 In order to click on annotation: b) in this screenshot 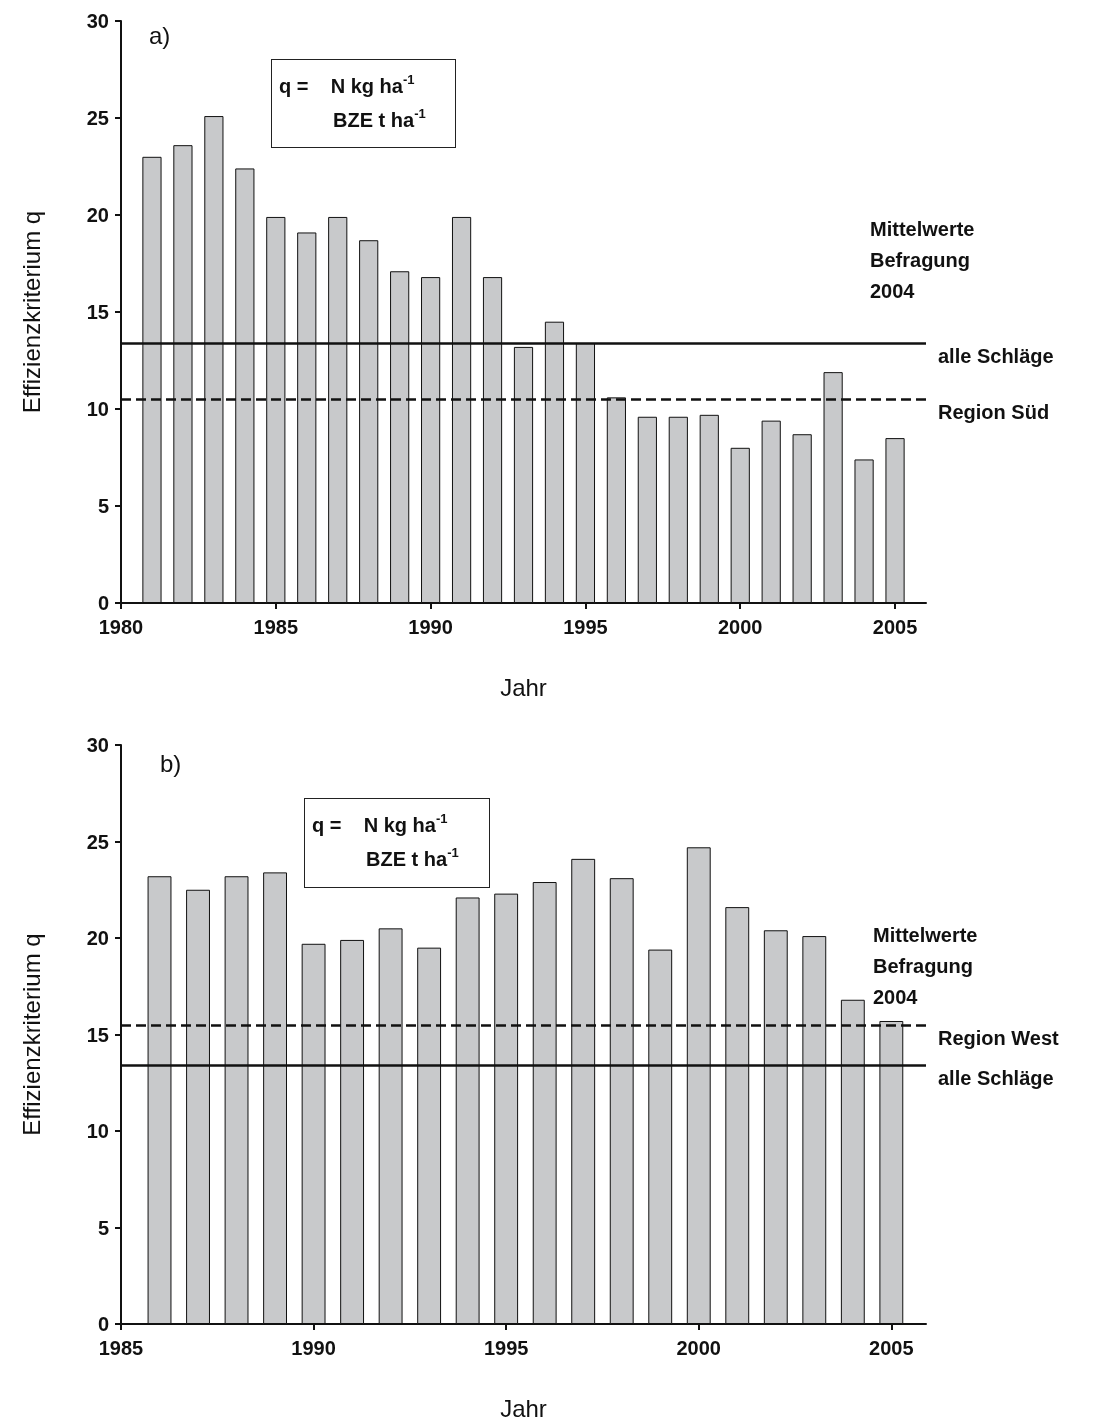, I will do `click(171, 764)`.